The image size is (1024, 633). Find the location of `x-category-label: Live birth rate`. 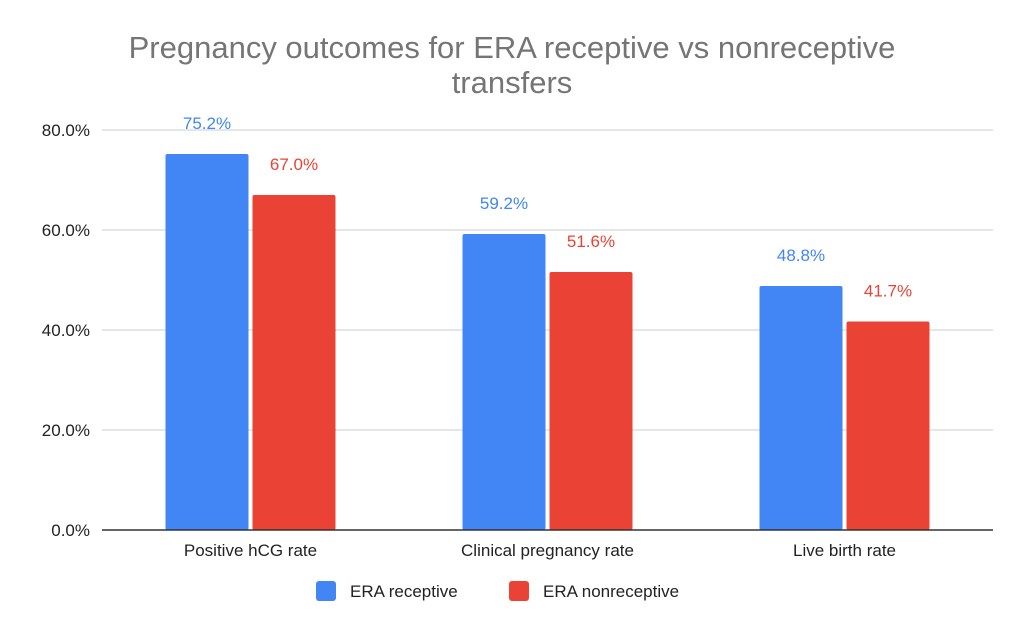

x-category-label: Live birth rate is located at coordinates (844, 550).